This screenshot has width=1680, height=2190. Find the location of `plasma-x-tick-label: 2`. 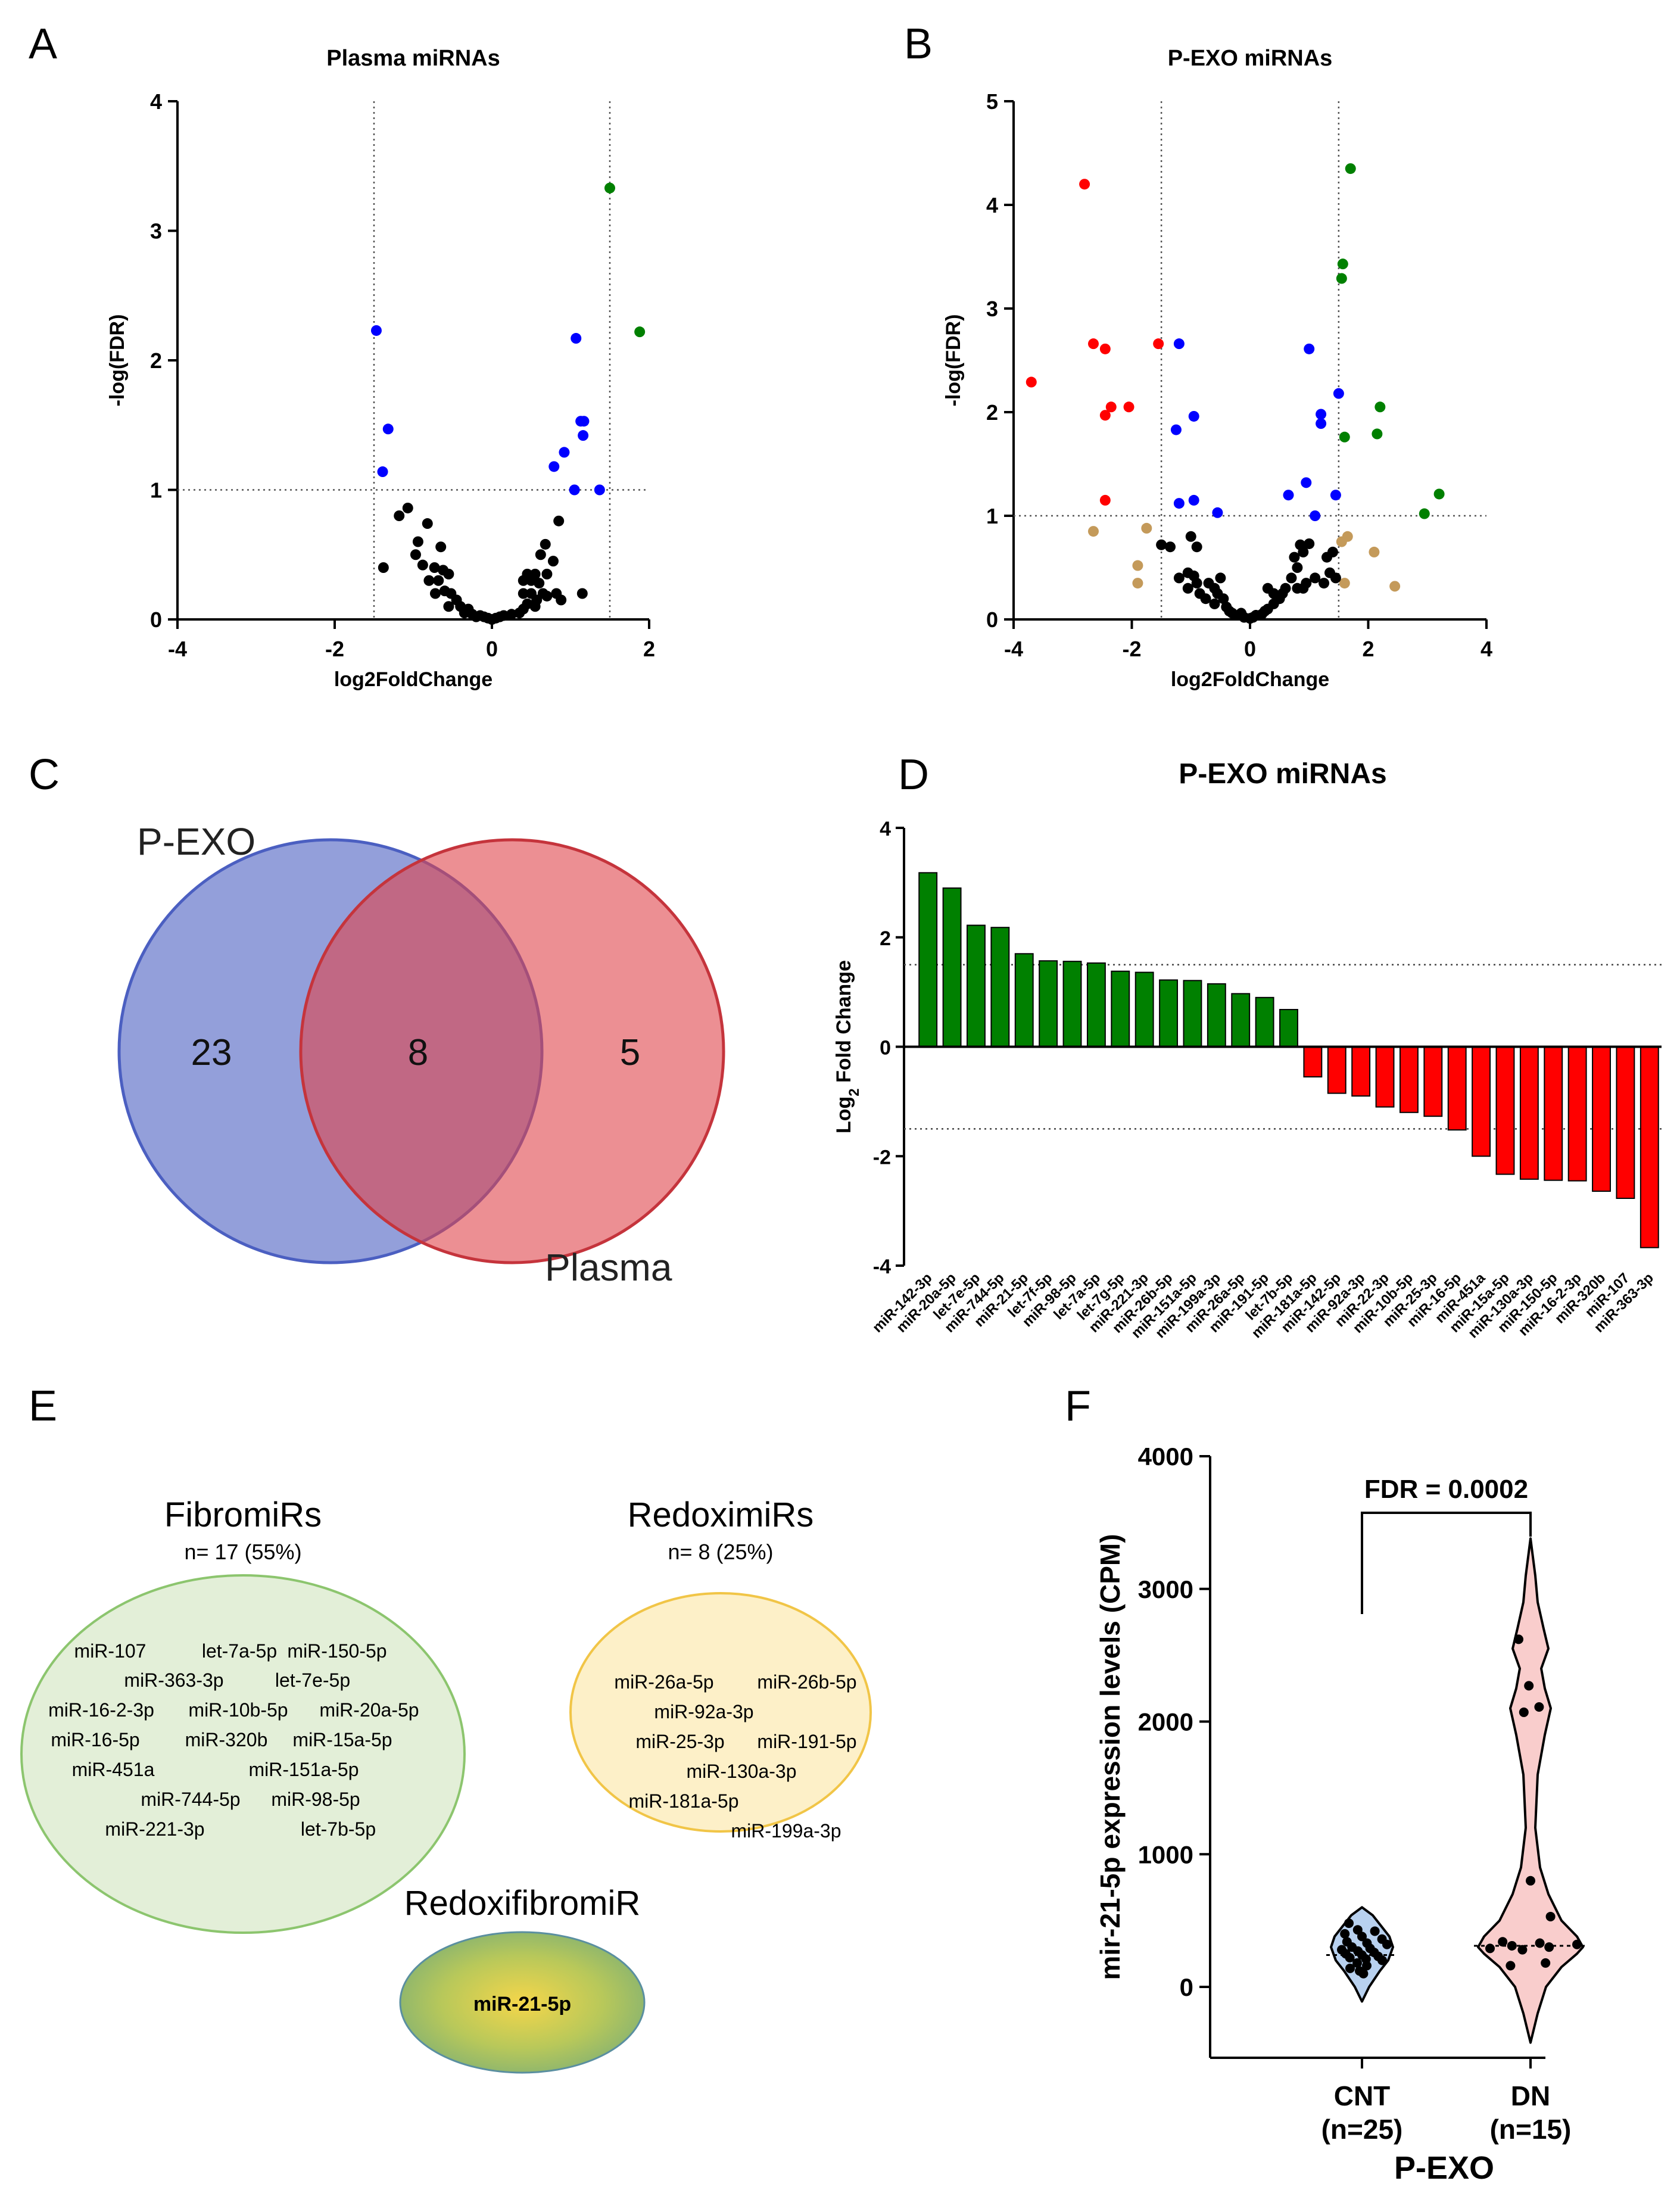

plasma-x-tick-label: 2 is located at coordinates (649, 649).